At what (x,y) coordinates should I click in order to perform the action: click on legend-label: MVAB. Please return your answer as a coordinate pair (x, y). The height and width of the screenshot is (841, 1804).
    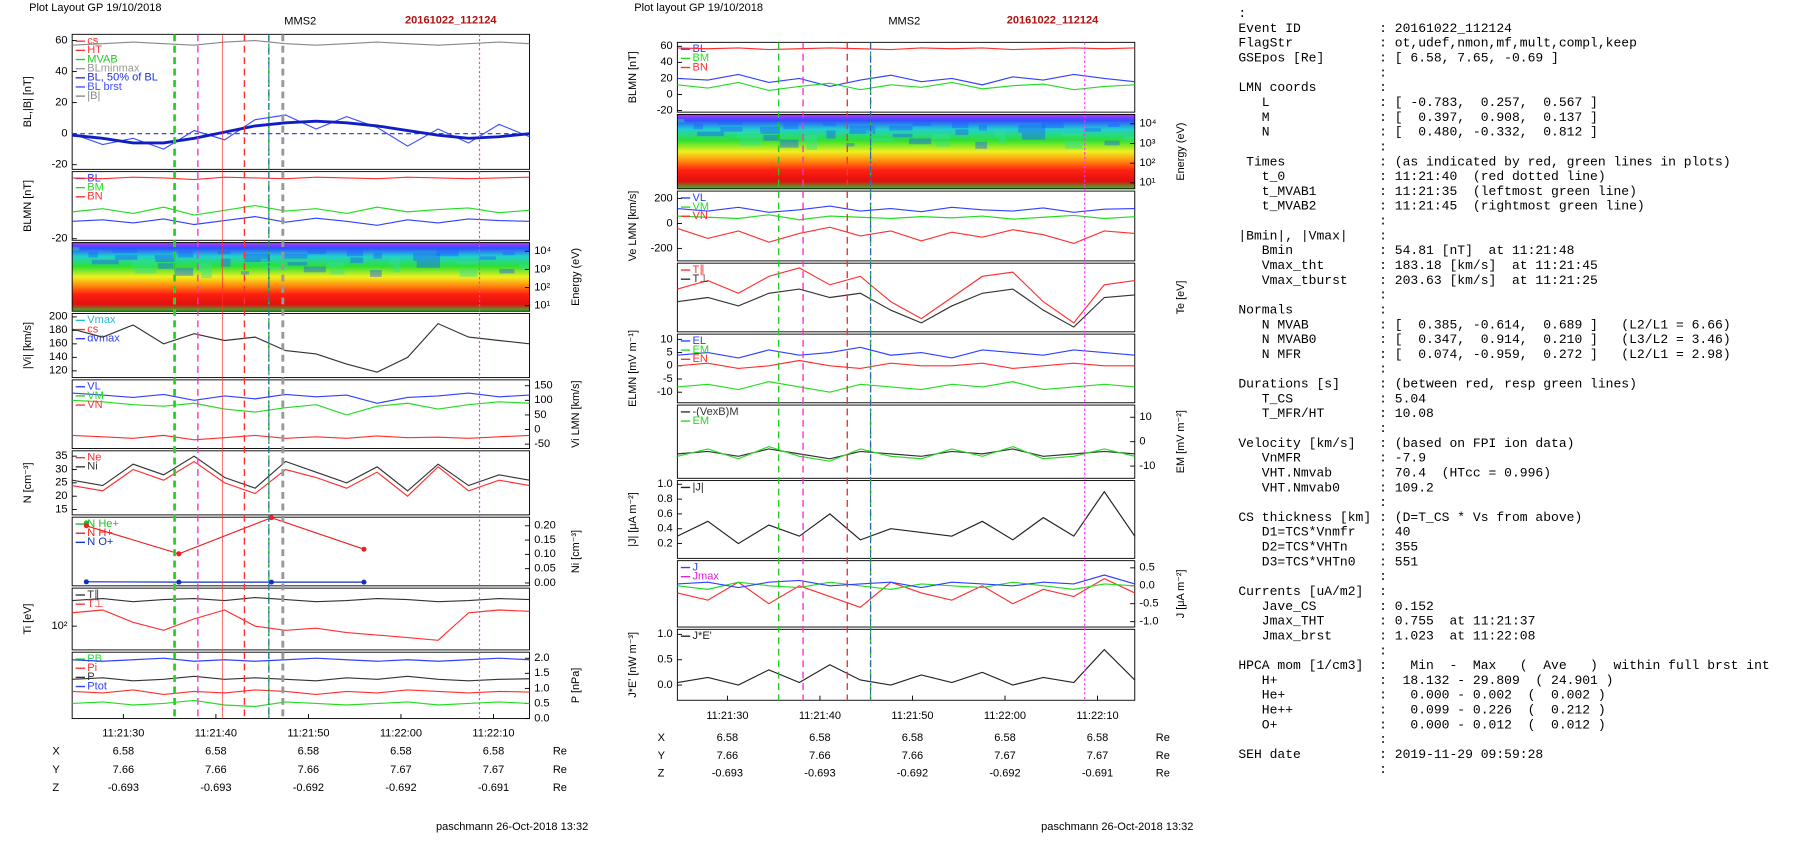
    Looking at the image, I should click on (102, 59).